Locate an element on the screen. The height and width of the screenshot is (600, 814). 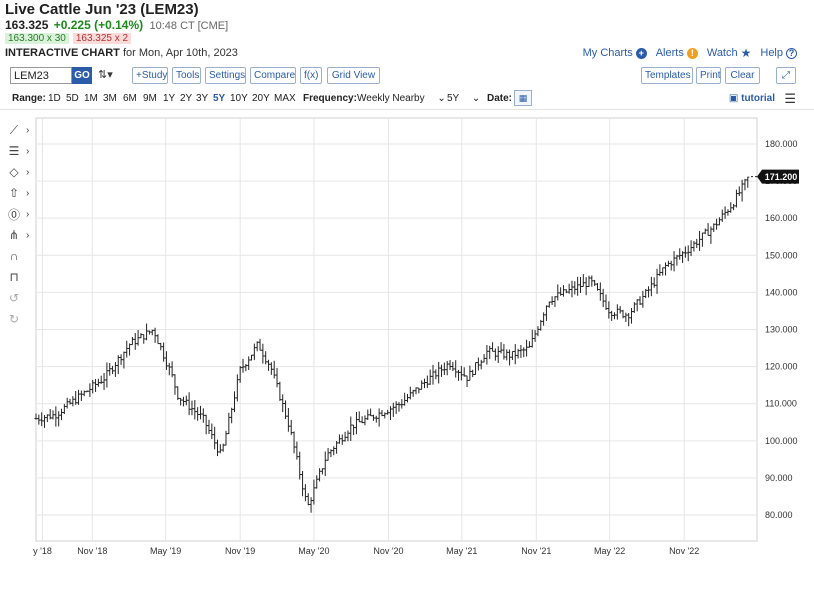
frequency-select: Weekly Nearby ⌄ is located at coordinates (401, 98).